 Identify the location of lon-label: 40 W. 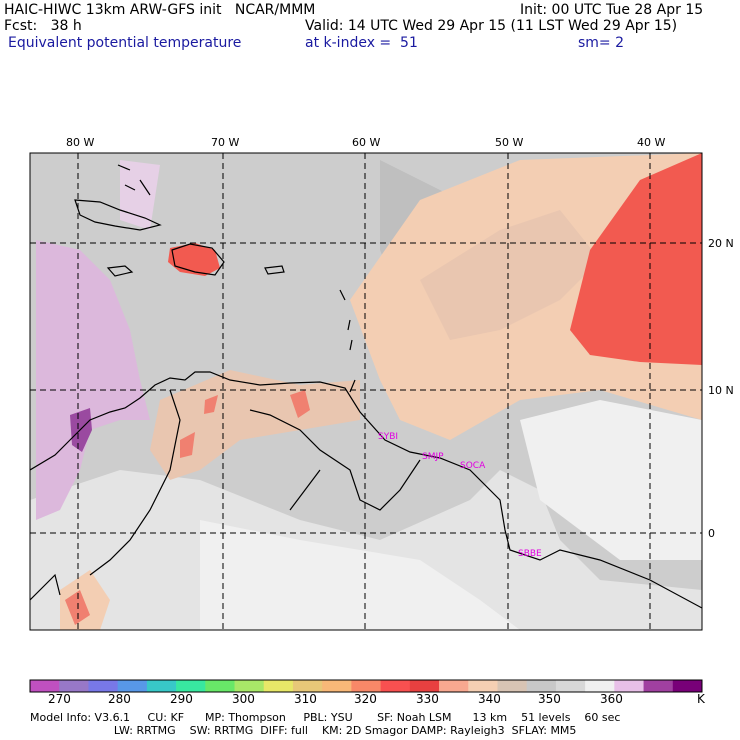
(651, 142).